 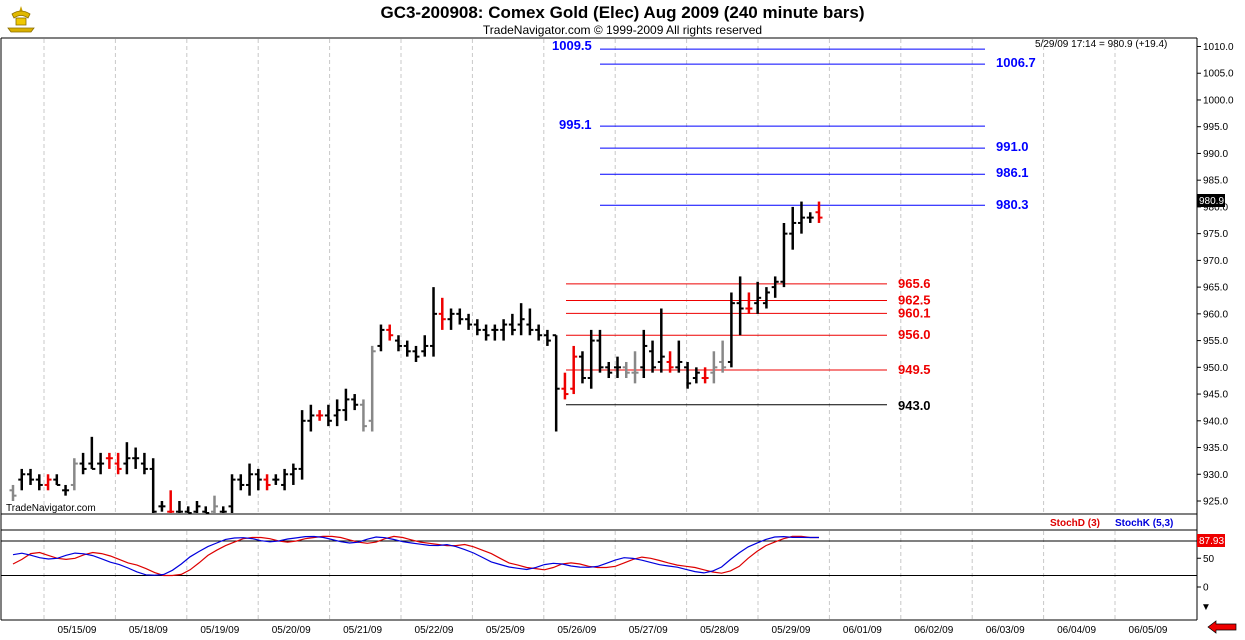 What do you see at coordinates (1215, 154) in the screenshot?
I see `price-tick-label: 990.0` at bounding box center [1215, 154].